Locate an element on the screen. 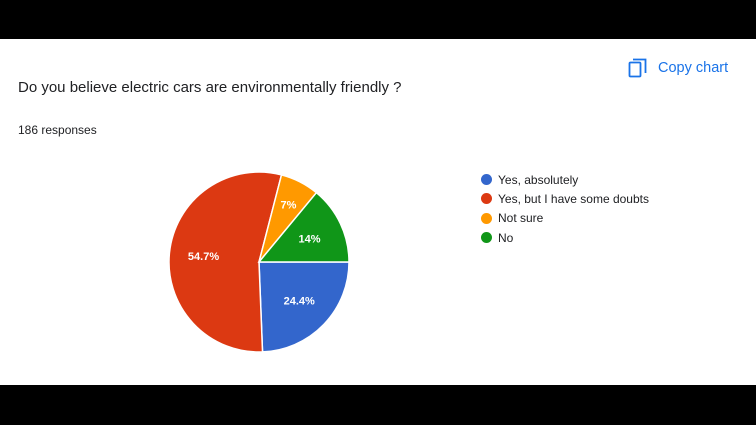  legend-label: No is located at coordinates (506, 237).